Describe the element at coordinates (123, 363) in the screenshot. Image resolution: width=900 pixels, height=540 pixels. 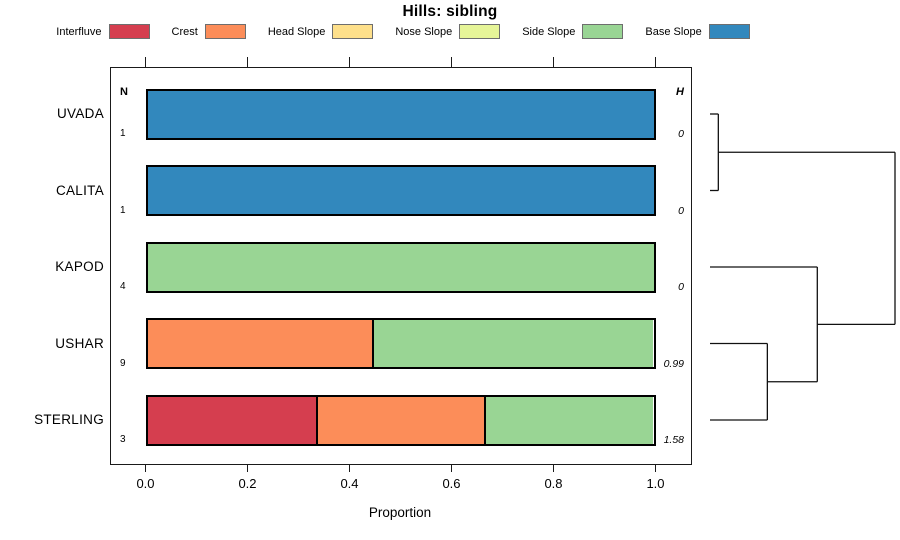
I see `n-value: 9` at that location.